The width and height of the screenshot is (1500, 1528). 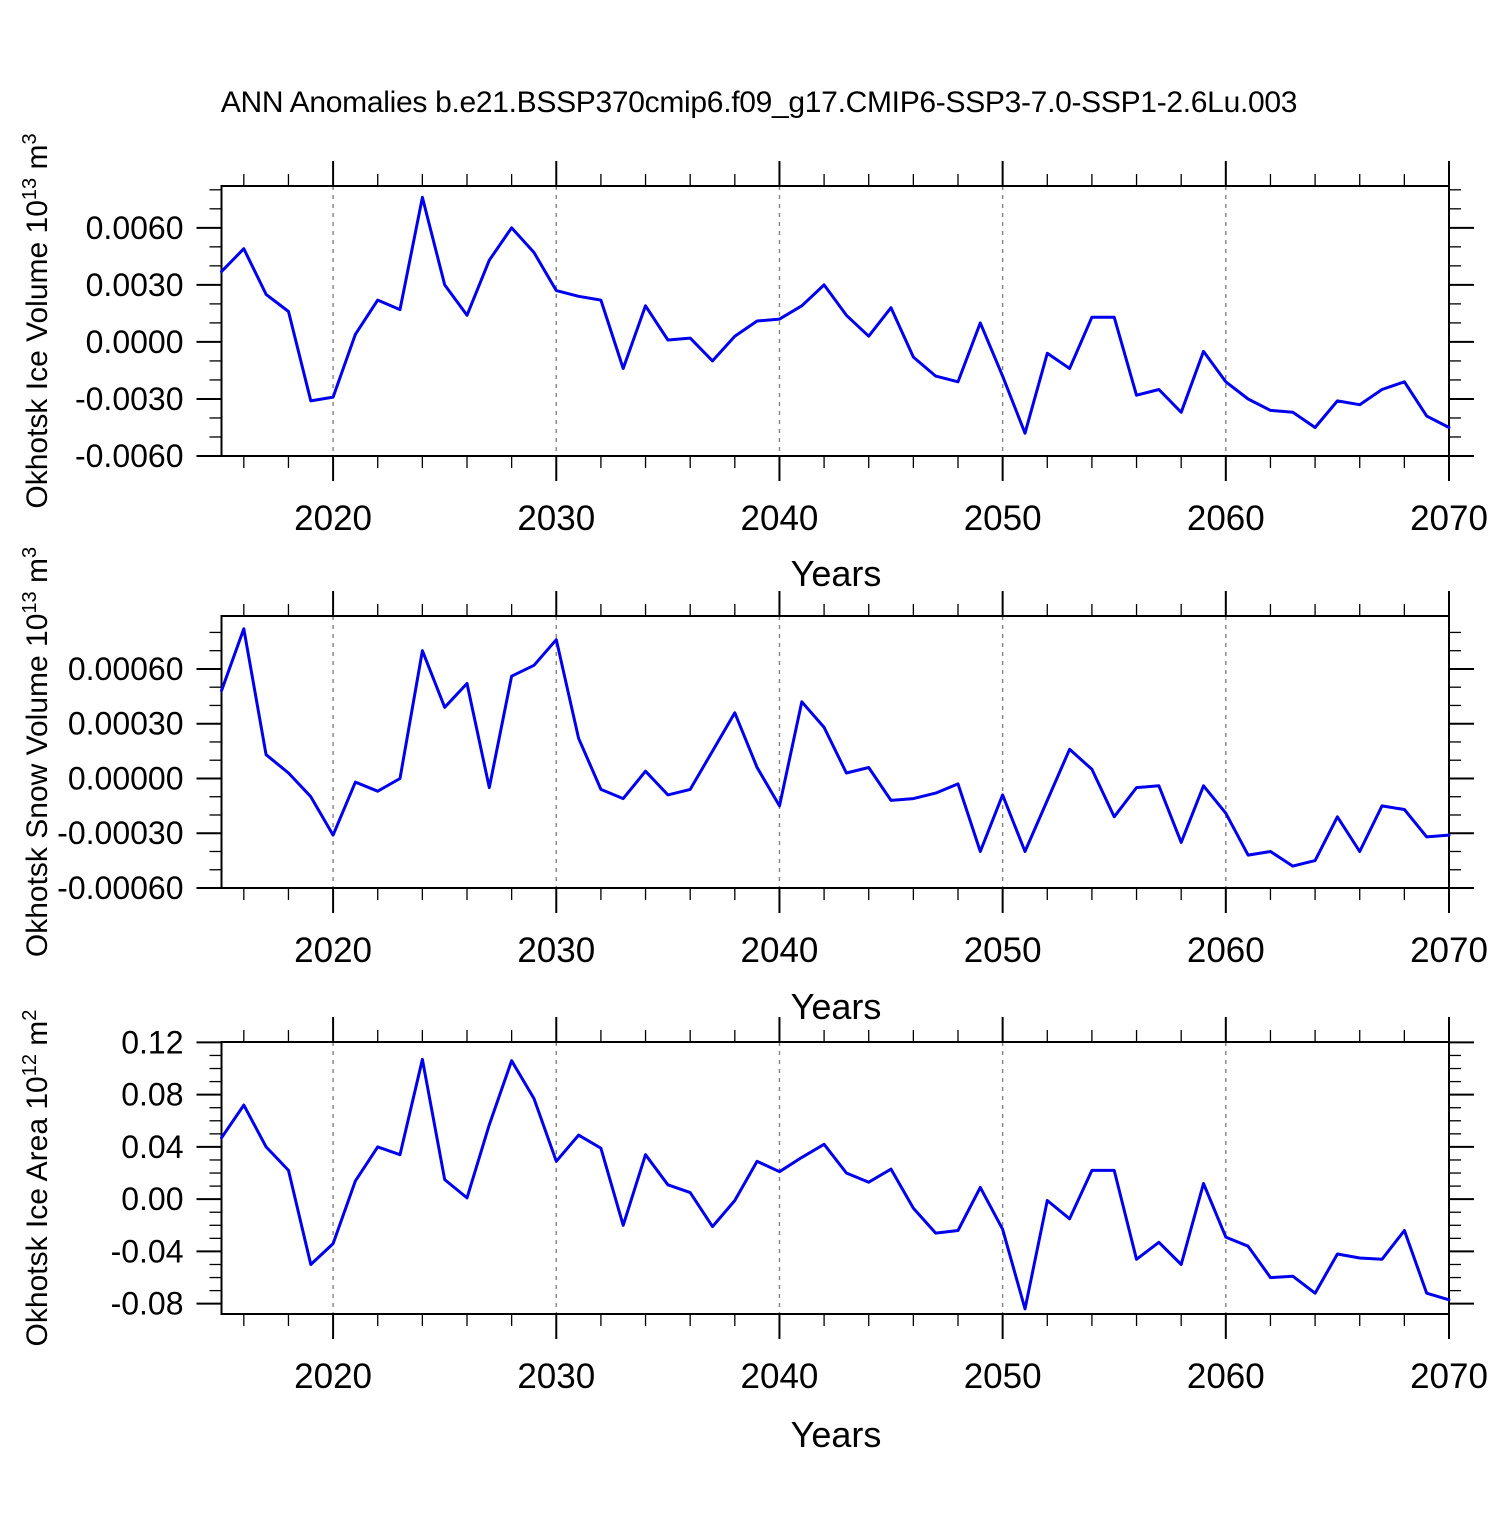 What do you see at coordinates (126, 669) in the screenshot?
I see `y-tick-label: 0.00060` at bounding box center [126, 669].